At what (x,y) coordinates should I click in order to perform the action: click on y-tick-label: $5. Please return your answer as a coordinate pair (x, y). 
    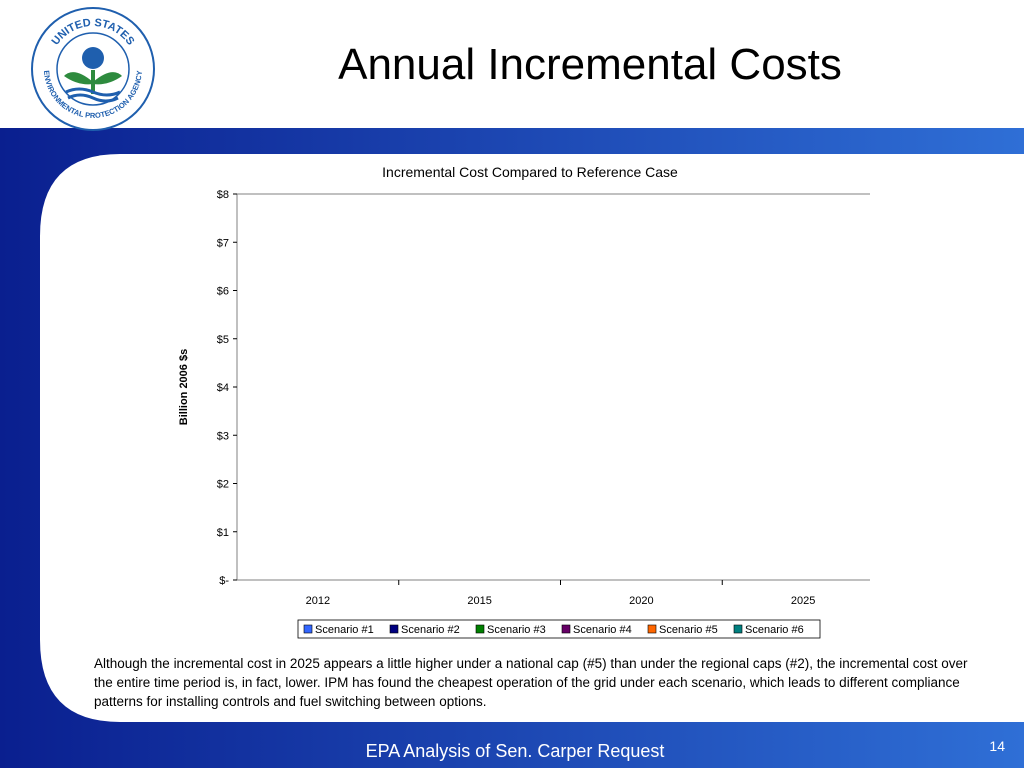
    Looking at the image, I should click on (223, 340).